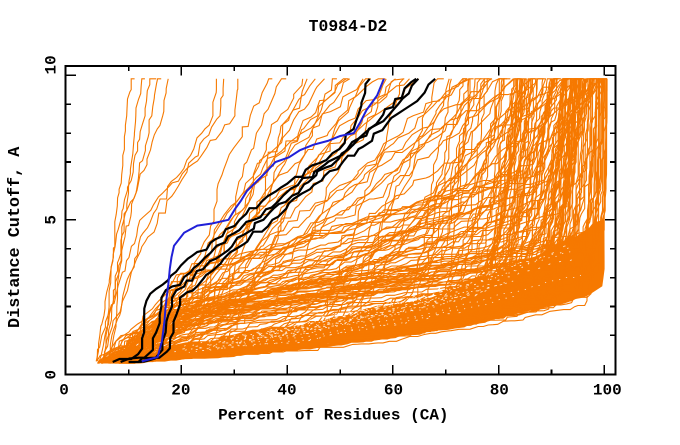  I want to click on svg-text: 20, so click(180, 391).